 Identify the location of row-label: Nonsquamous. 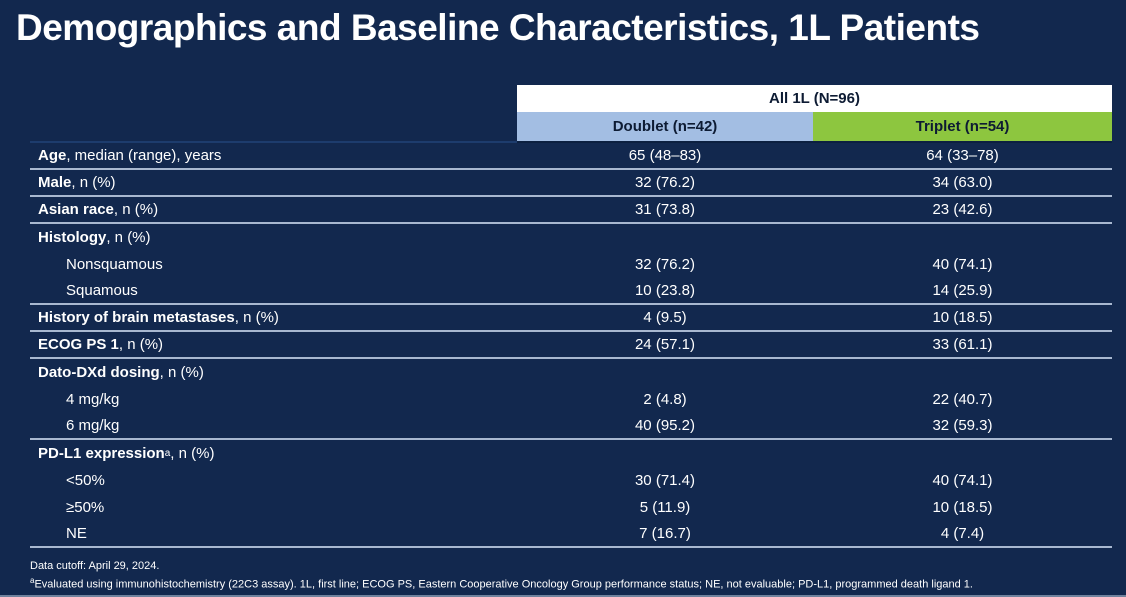
(114, 264).